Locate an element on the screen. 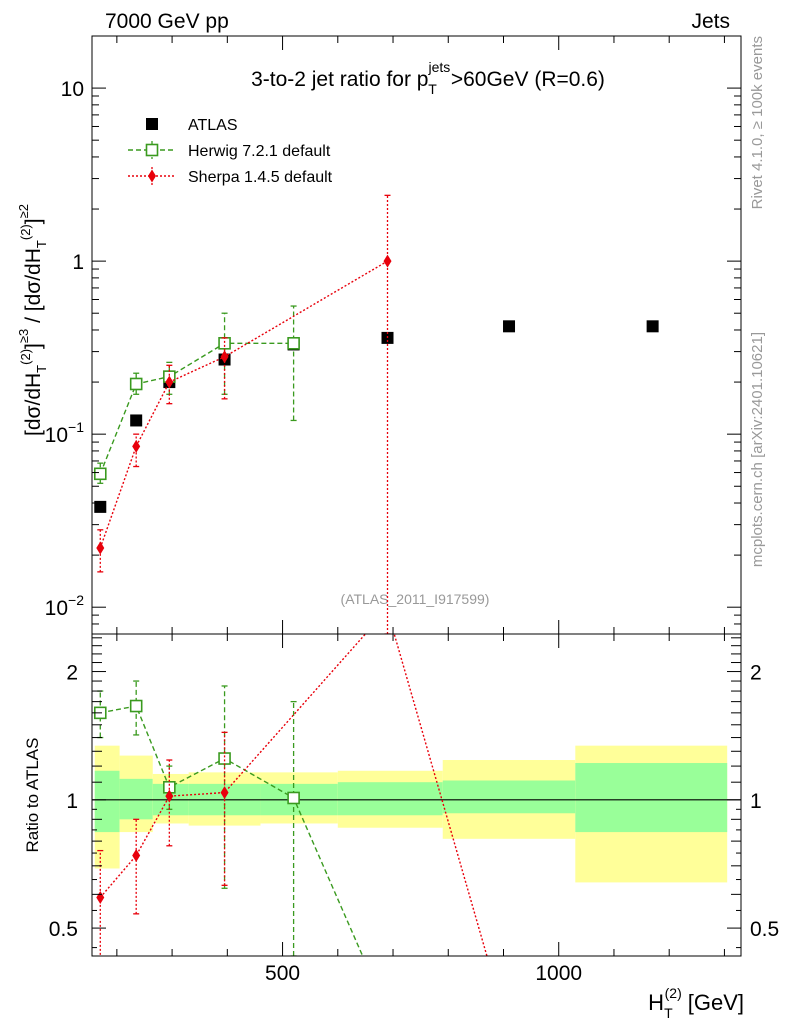 Image resolution: width=786 pixels, height=1024 pixels. x-tick-label: 500 is located at coordinates (282, 973).